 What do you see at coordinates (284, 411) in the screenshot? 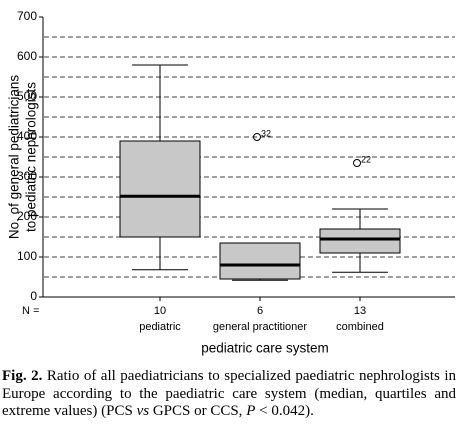
I see `caption-text: < 0.042).` at bounding box center [284, 411].